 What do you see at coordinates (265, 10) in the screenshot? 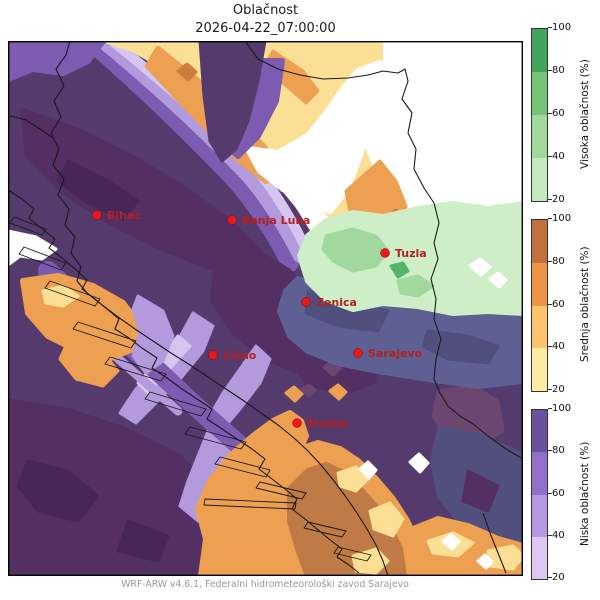
I see `chart-title: Oblačnost` at bounding box center [265, 10].